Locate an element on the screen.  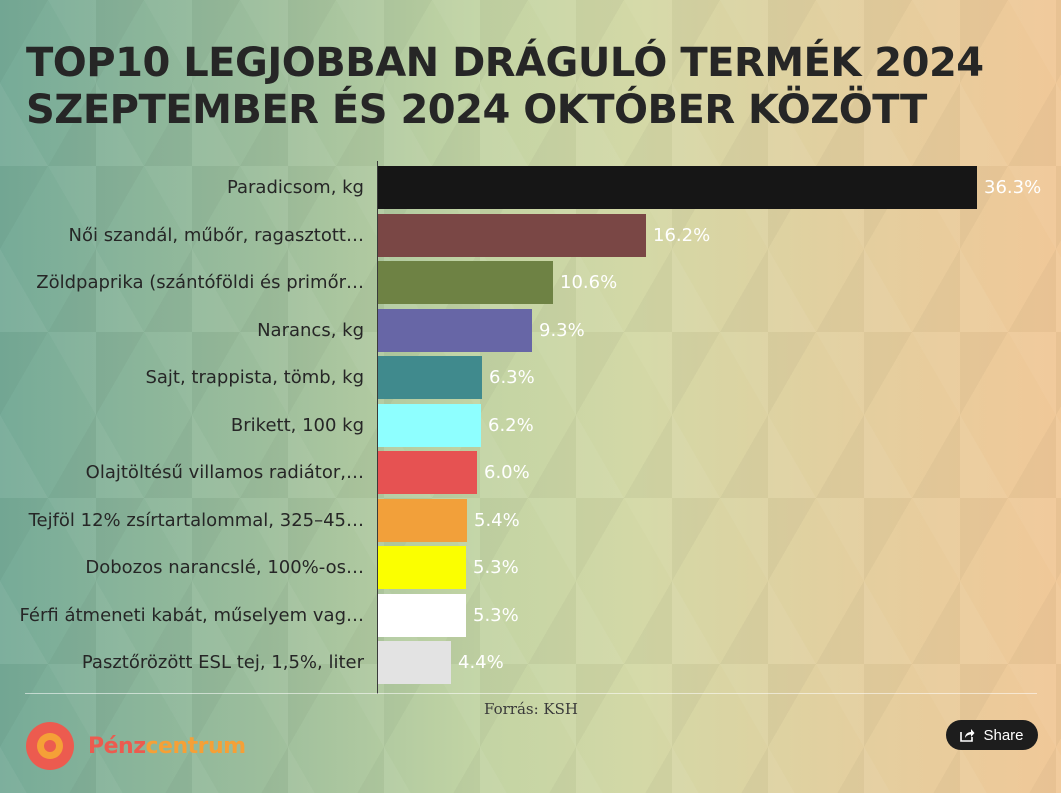
value-label: 10.6% is located at coordinates (589, 282).